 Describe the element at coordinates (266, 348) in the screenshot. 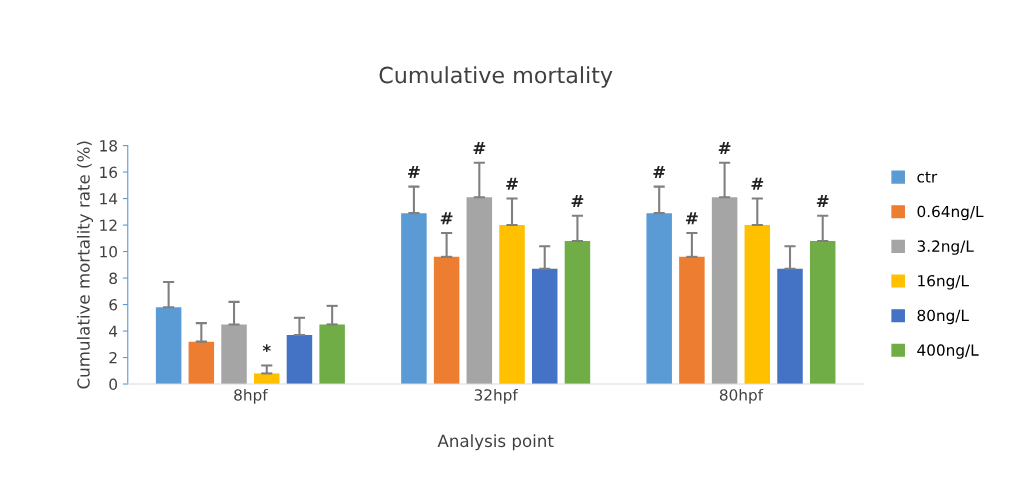

I see `data-label: *` at that location.